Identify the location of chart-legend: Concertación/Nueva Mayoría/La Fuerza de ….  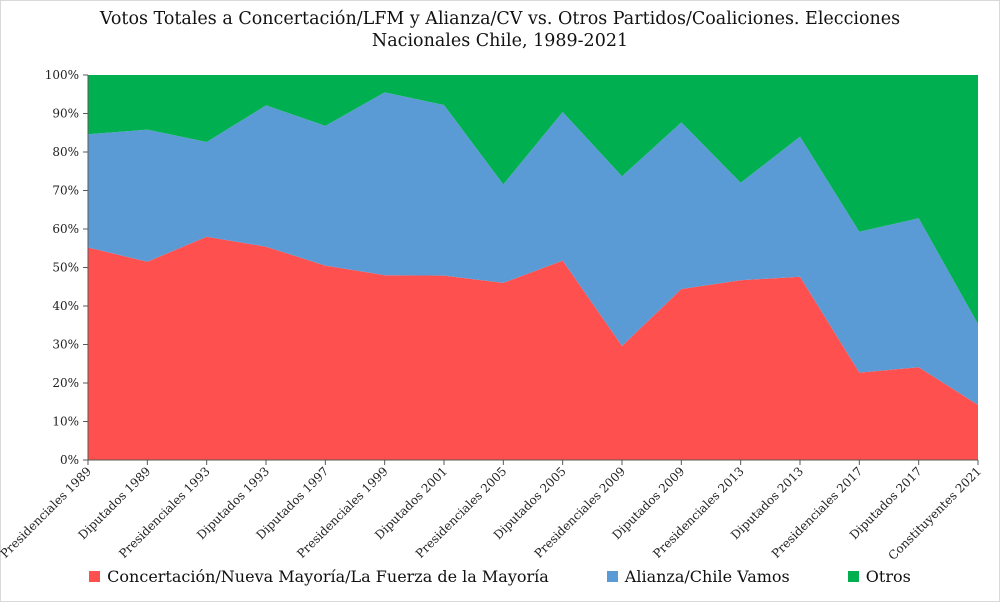
(500, 576).